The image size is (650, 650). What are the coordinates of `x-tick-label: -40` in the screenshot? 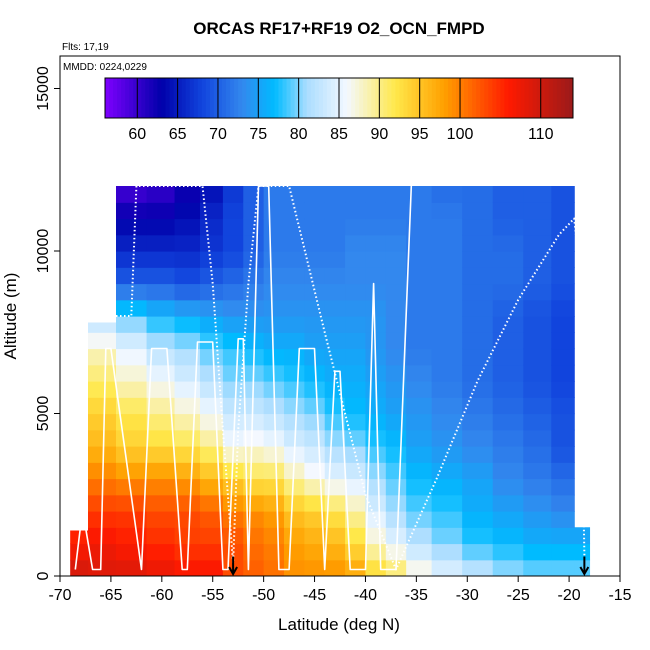 It's located at (365, 595).